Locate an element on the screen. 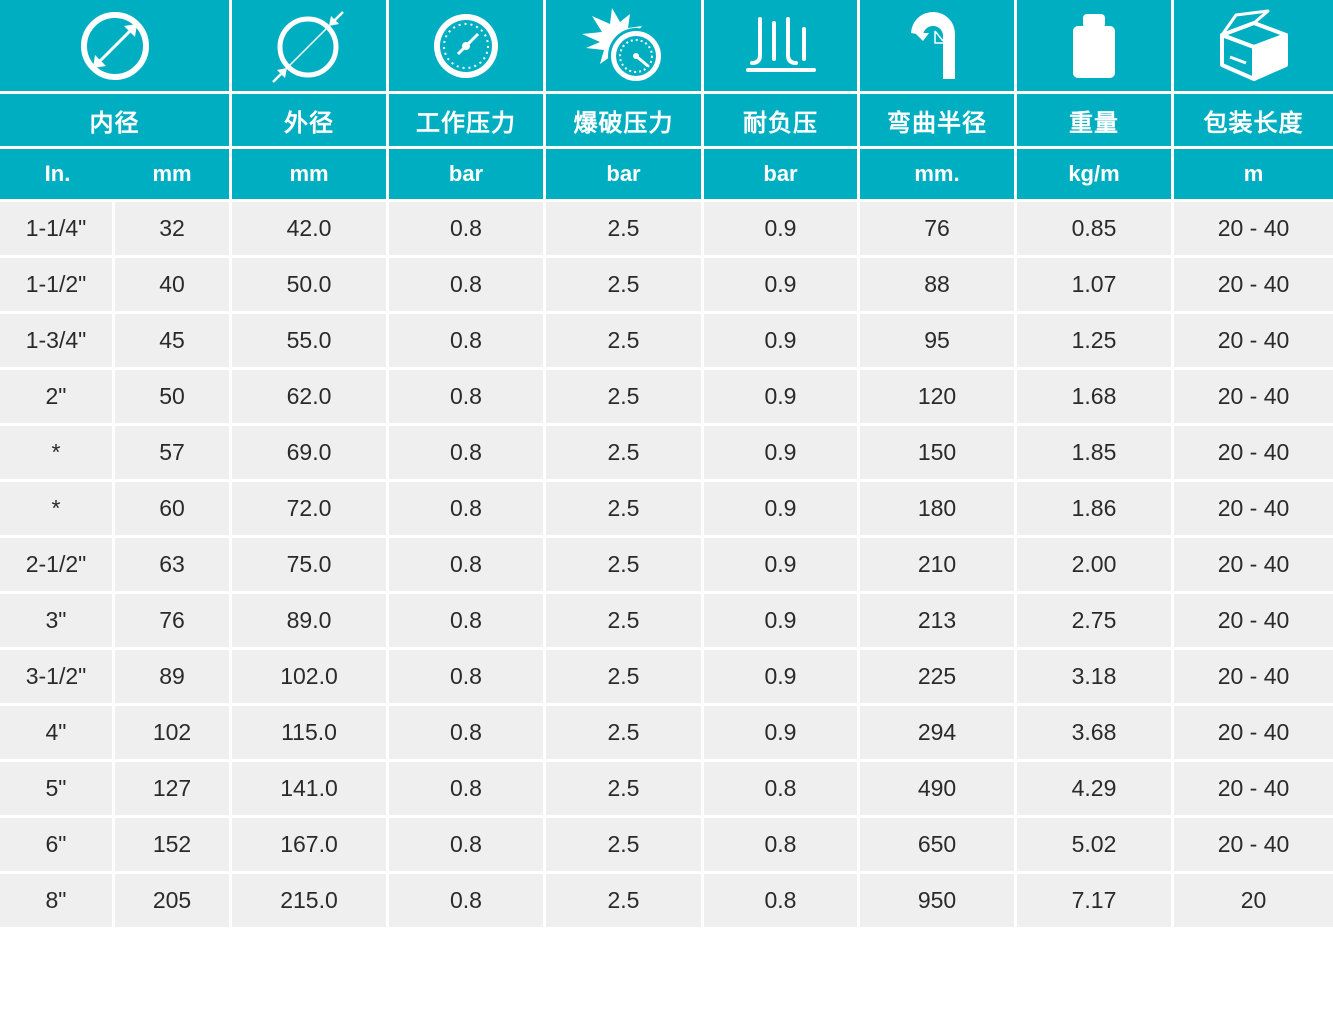 The height and width of the screenshot is (1033, 1333). inner-mm-cell: 102 is located at coordinates (173, 734).